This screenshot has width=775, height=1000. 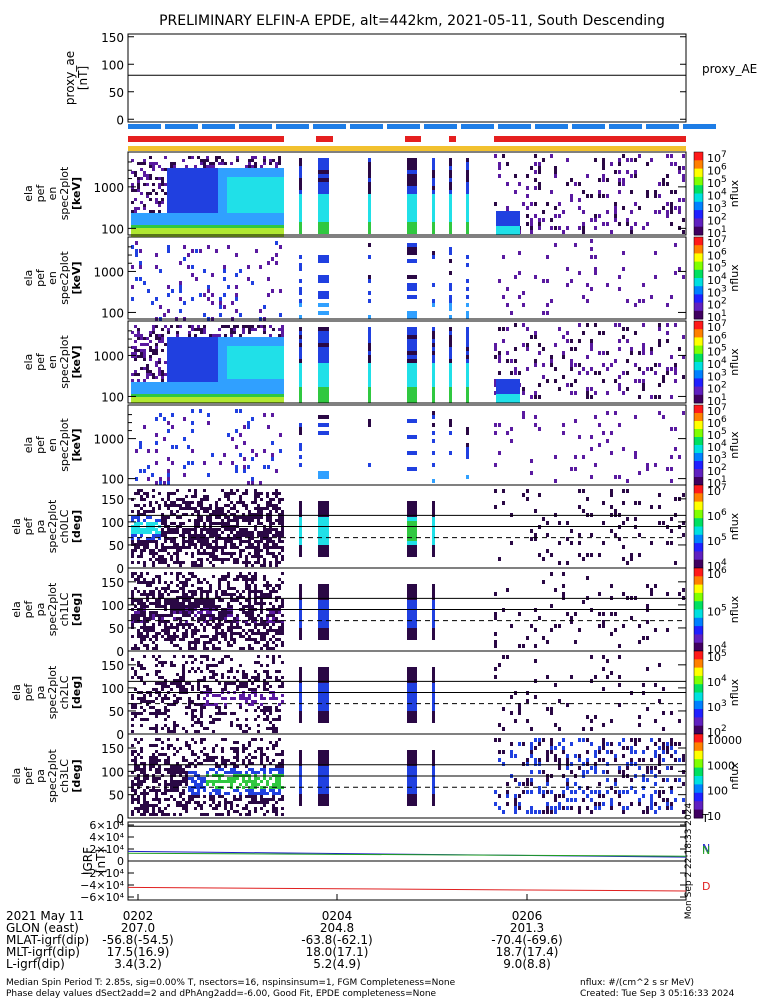 What do you see at coordinates (40, 277) in the screenshot?
I see `y-axis-label: pef` at bounding box center [40, 277].